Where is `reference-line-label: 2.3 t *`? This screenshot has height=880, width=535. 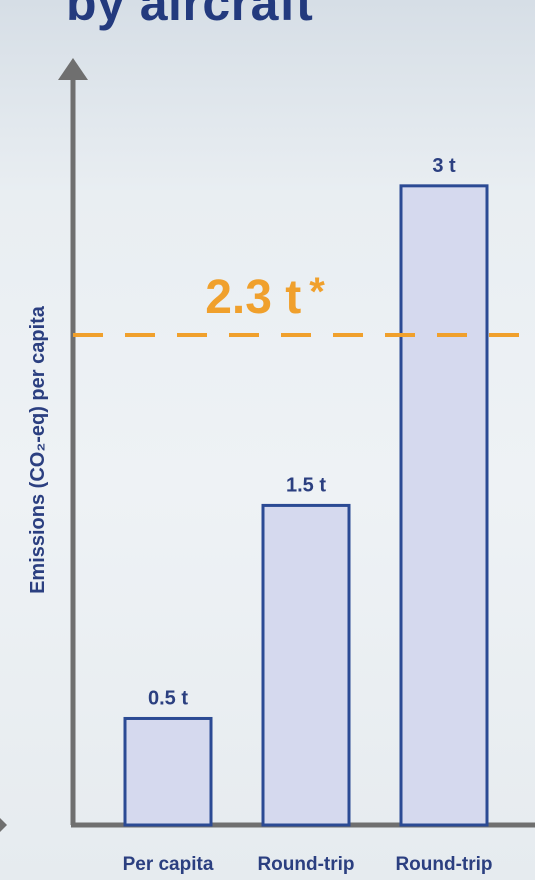
reference-line-label: 2.3 t * is located at coordinates (265, 297).